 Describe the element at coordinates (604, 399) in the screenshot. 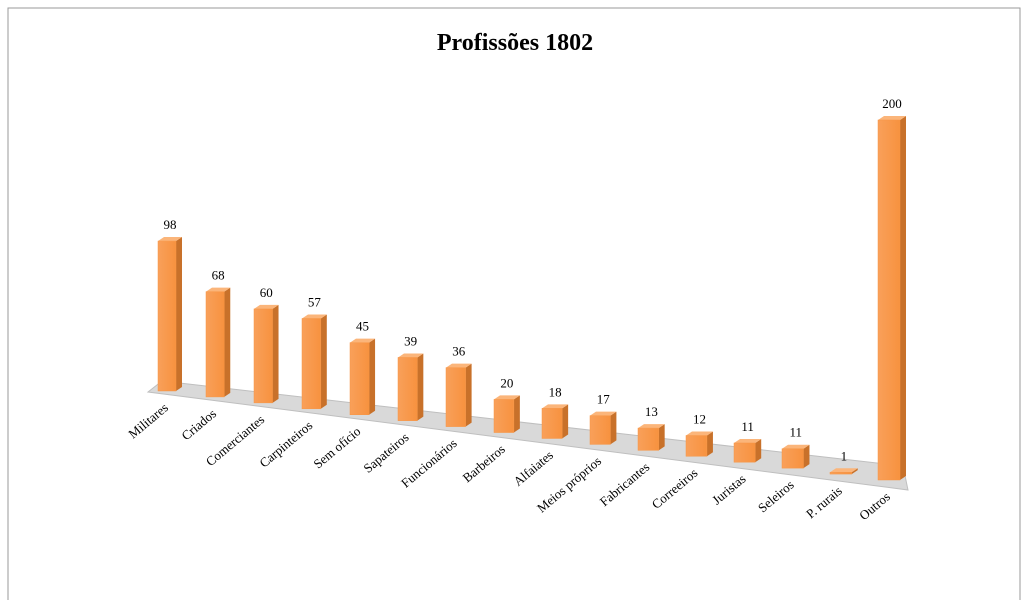

I see `value-label: 17` at that location.